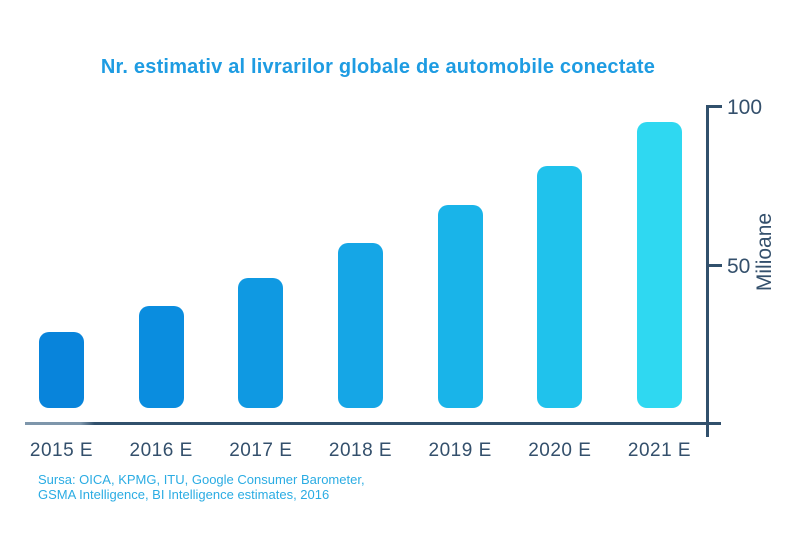  What do you see at coordinates (360, 450) in the screenshot?
I see `x-tick-label: 2018 E` at bounding box center [360, 450].